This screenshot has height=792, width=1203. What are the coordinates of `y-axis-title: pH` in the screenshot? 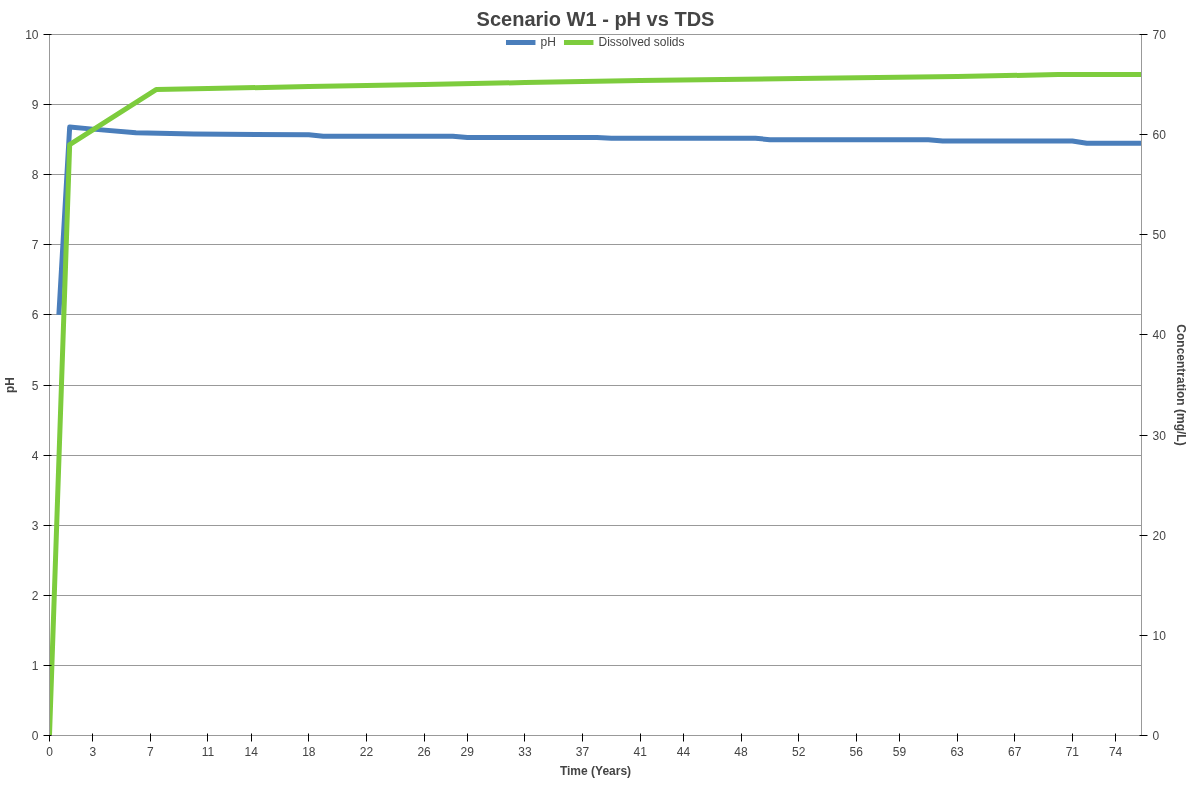 It's located at (10, 385).